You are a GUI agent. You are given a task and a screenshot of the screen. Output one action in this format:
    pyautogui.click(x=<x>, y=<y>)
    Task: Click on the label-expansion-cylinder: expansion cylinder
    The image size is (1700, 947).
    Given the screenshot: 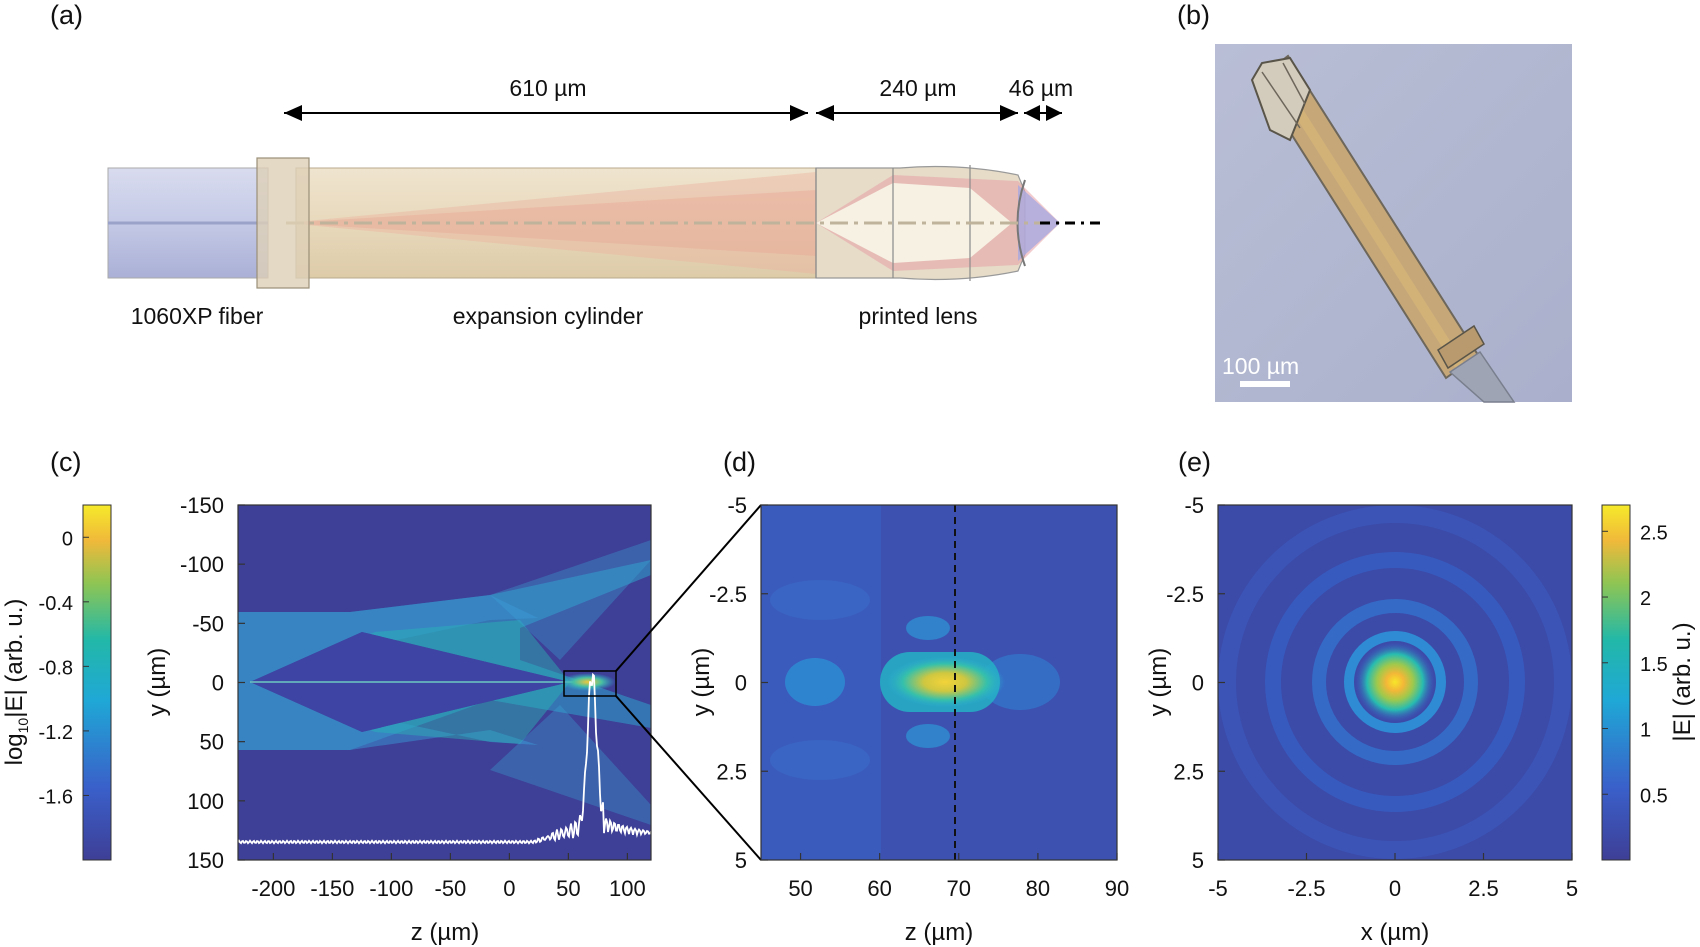 What is the action you would take?
    pyautogui.click(x=548, y=316)
    